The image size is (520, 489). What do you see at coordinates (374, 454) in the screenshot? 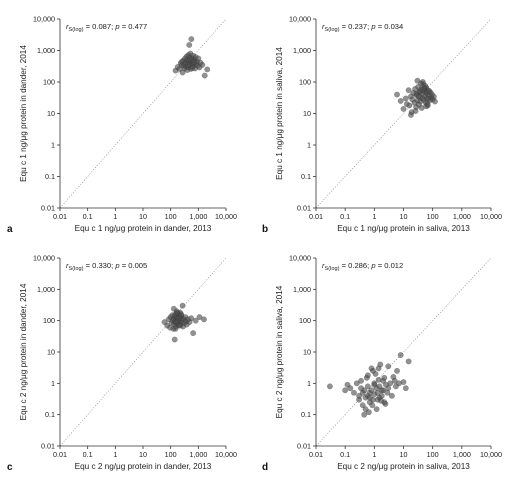
I see `x-tick-label: 1` at bounding box center [374, 454].